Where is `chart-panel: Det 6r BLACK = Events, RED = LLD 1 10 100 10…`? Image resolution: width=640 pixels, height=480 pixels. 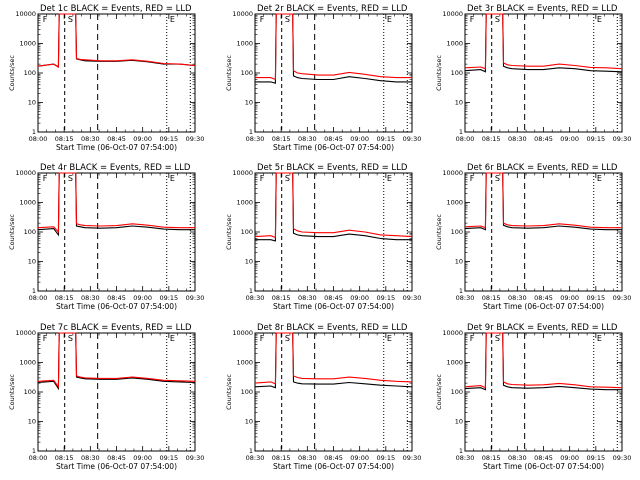 chart-panel: Det 6r BLACK = Events, RED = LLD 1 10 100 10… is located at coordinates (533, 237).